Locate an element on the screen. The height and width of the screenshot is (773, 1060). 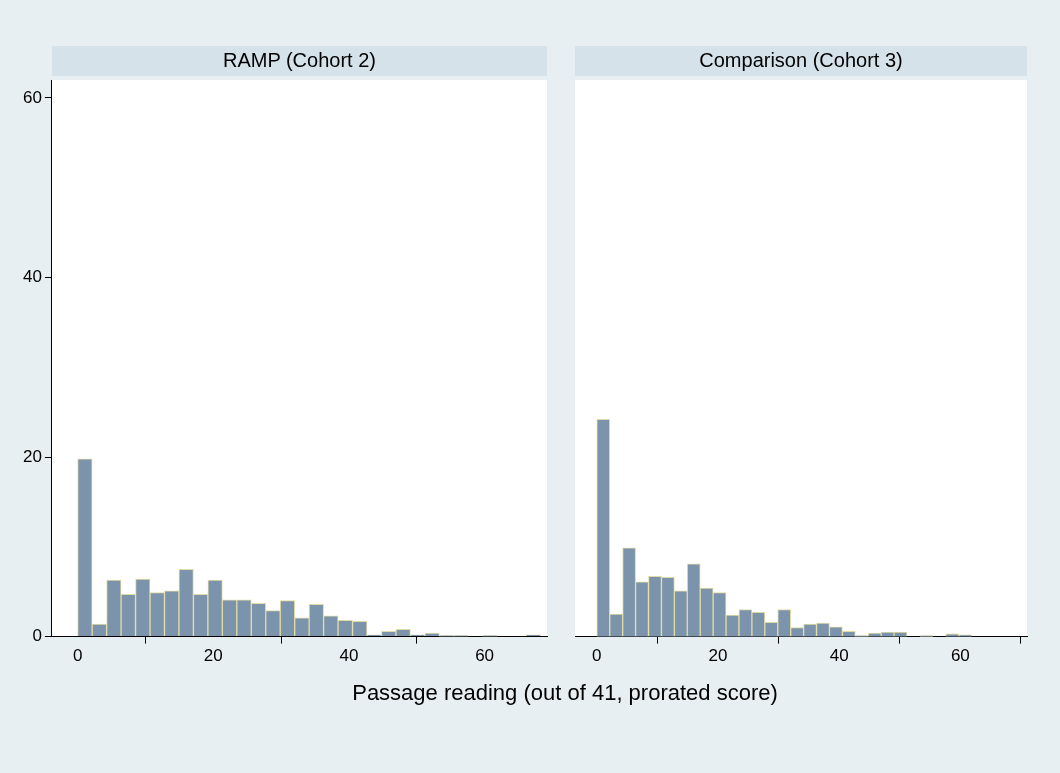
y-tick-label: 0 is located at coordinates (37, 636).